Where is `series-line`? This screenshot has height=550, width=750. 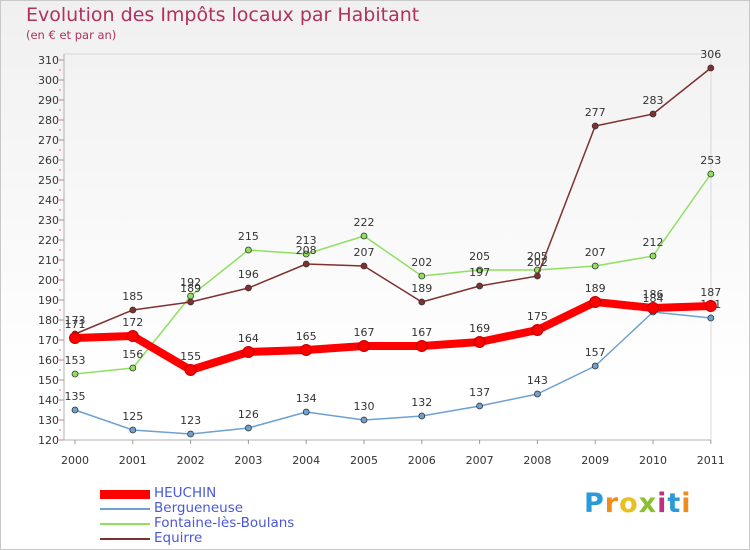 series-line is located at coordinates (393, 336).